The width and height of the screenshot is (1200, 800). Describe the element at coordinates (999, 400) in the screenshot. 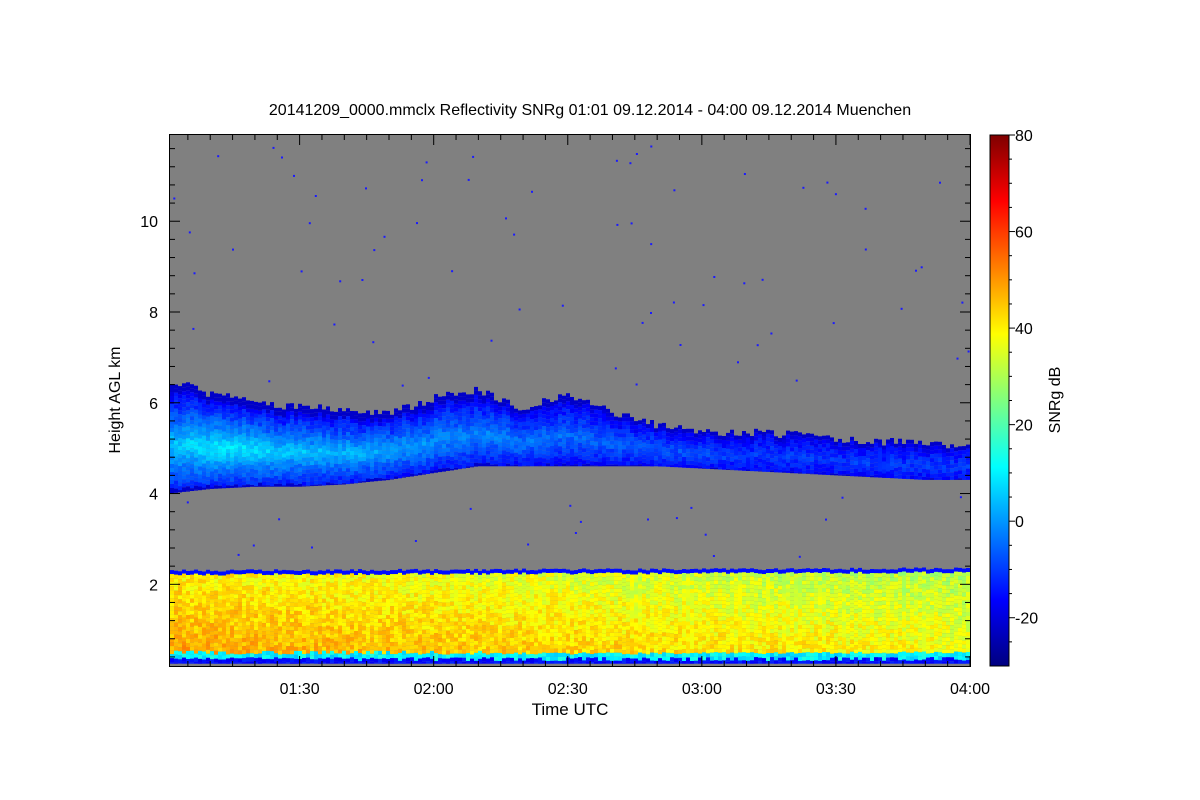

I see `colorbar-gradient` at that location.